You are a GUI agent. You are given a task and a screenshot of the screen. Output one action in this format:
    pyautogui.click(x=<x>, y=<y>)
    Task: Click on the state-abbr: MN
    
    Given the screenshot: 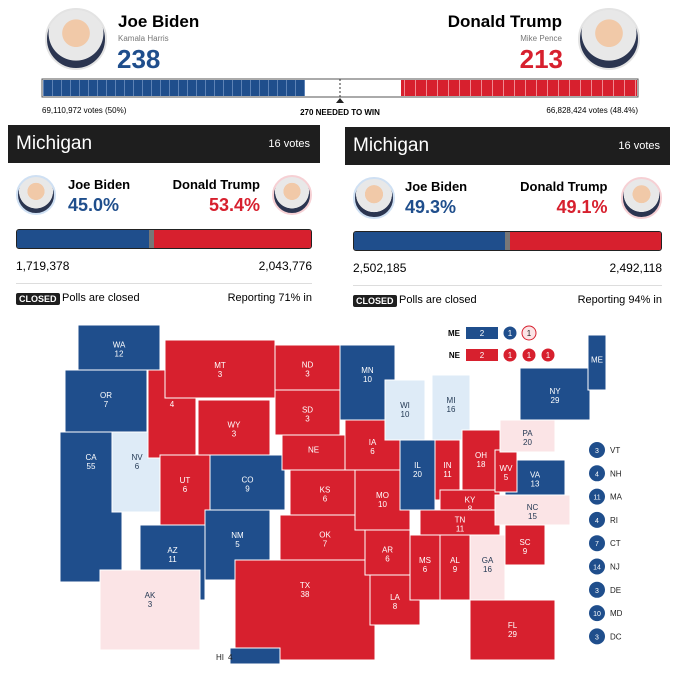 What is the action you would take?
    pyautogui.click(x=367, y=370)
    